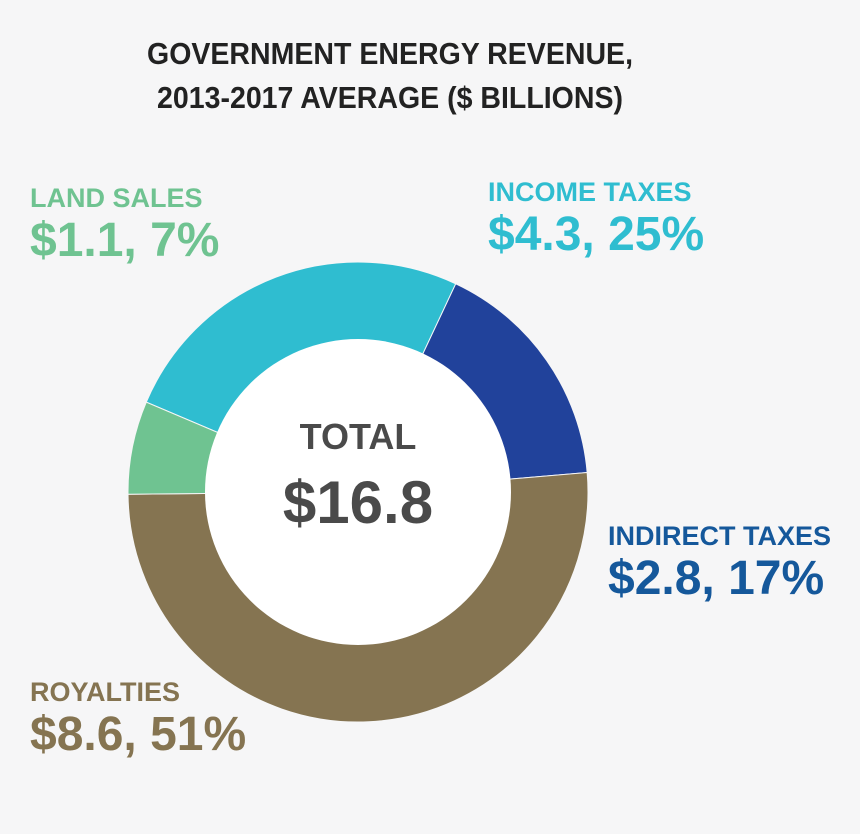 Image resolution: width=860 pixels, height=834 pixels. I want to click on slice-label-indirect-taxes: INDIRECT TAXES $2.8, 17%, so click(719, 563).